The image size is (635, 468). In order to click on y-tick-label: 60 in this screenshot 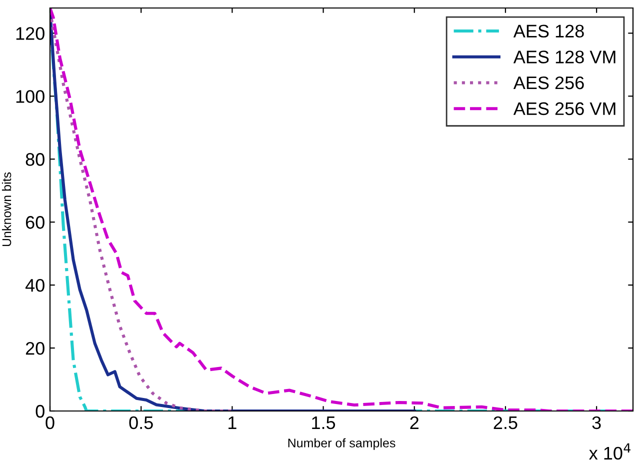, I will do `click(35, 222)`.